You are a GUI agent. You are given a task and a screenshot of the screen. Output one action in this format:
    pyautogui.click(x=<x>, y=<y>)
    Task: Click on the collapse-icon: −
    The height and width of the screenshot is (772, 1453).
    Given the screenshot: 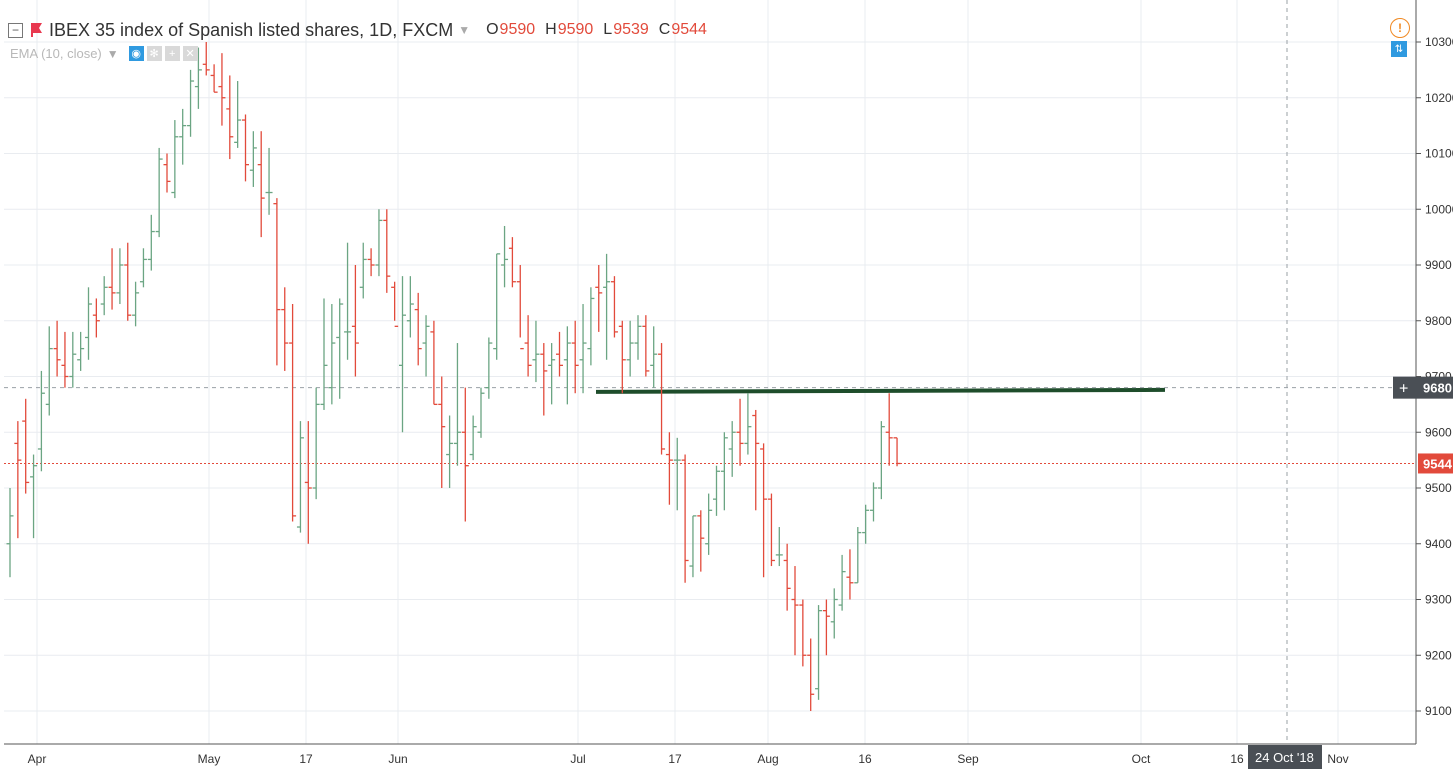 What is the action you would take?
    pyautogui.click(x=15, y=30)
    